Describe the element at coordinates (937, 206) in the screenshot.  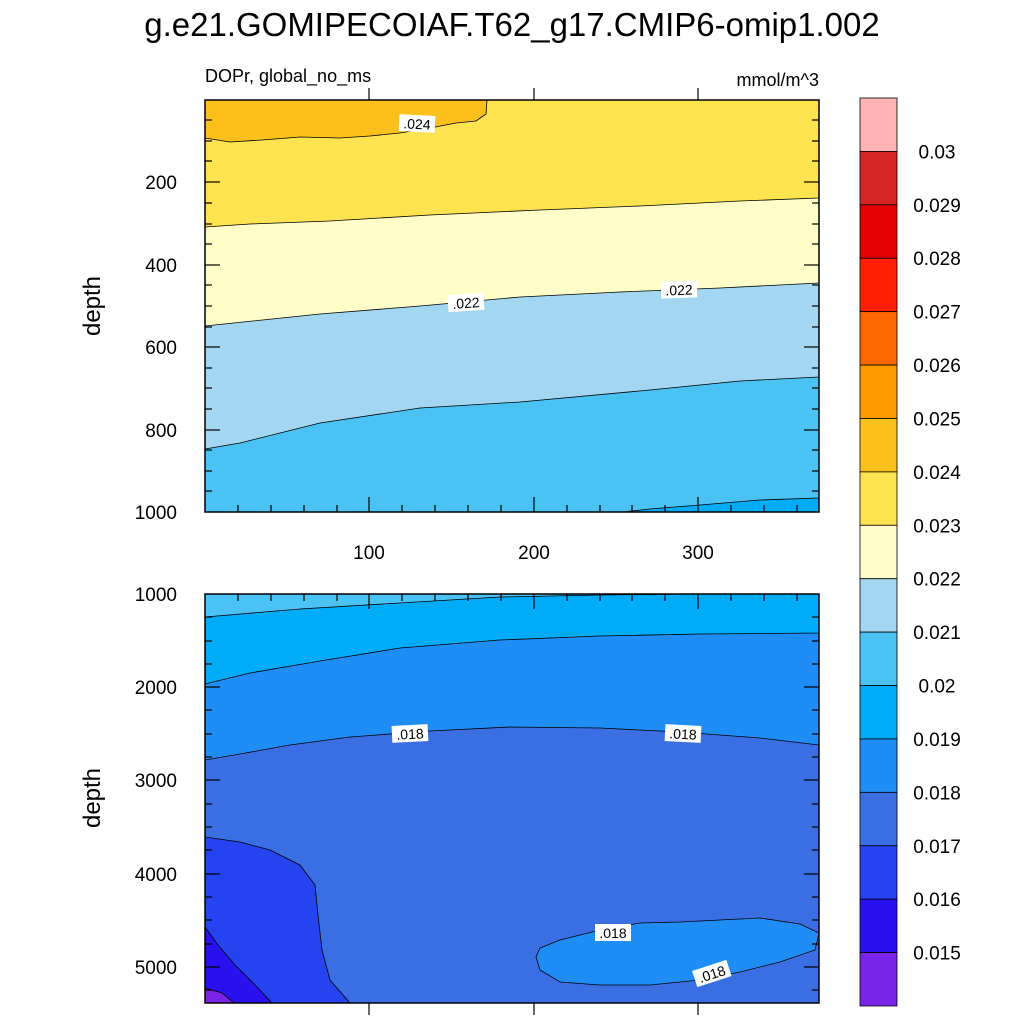
I see `colorbar-label: 0.029` at that location.